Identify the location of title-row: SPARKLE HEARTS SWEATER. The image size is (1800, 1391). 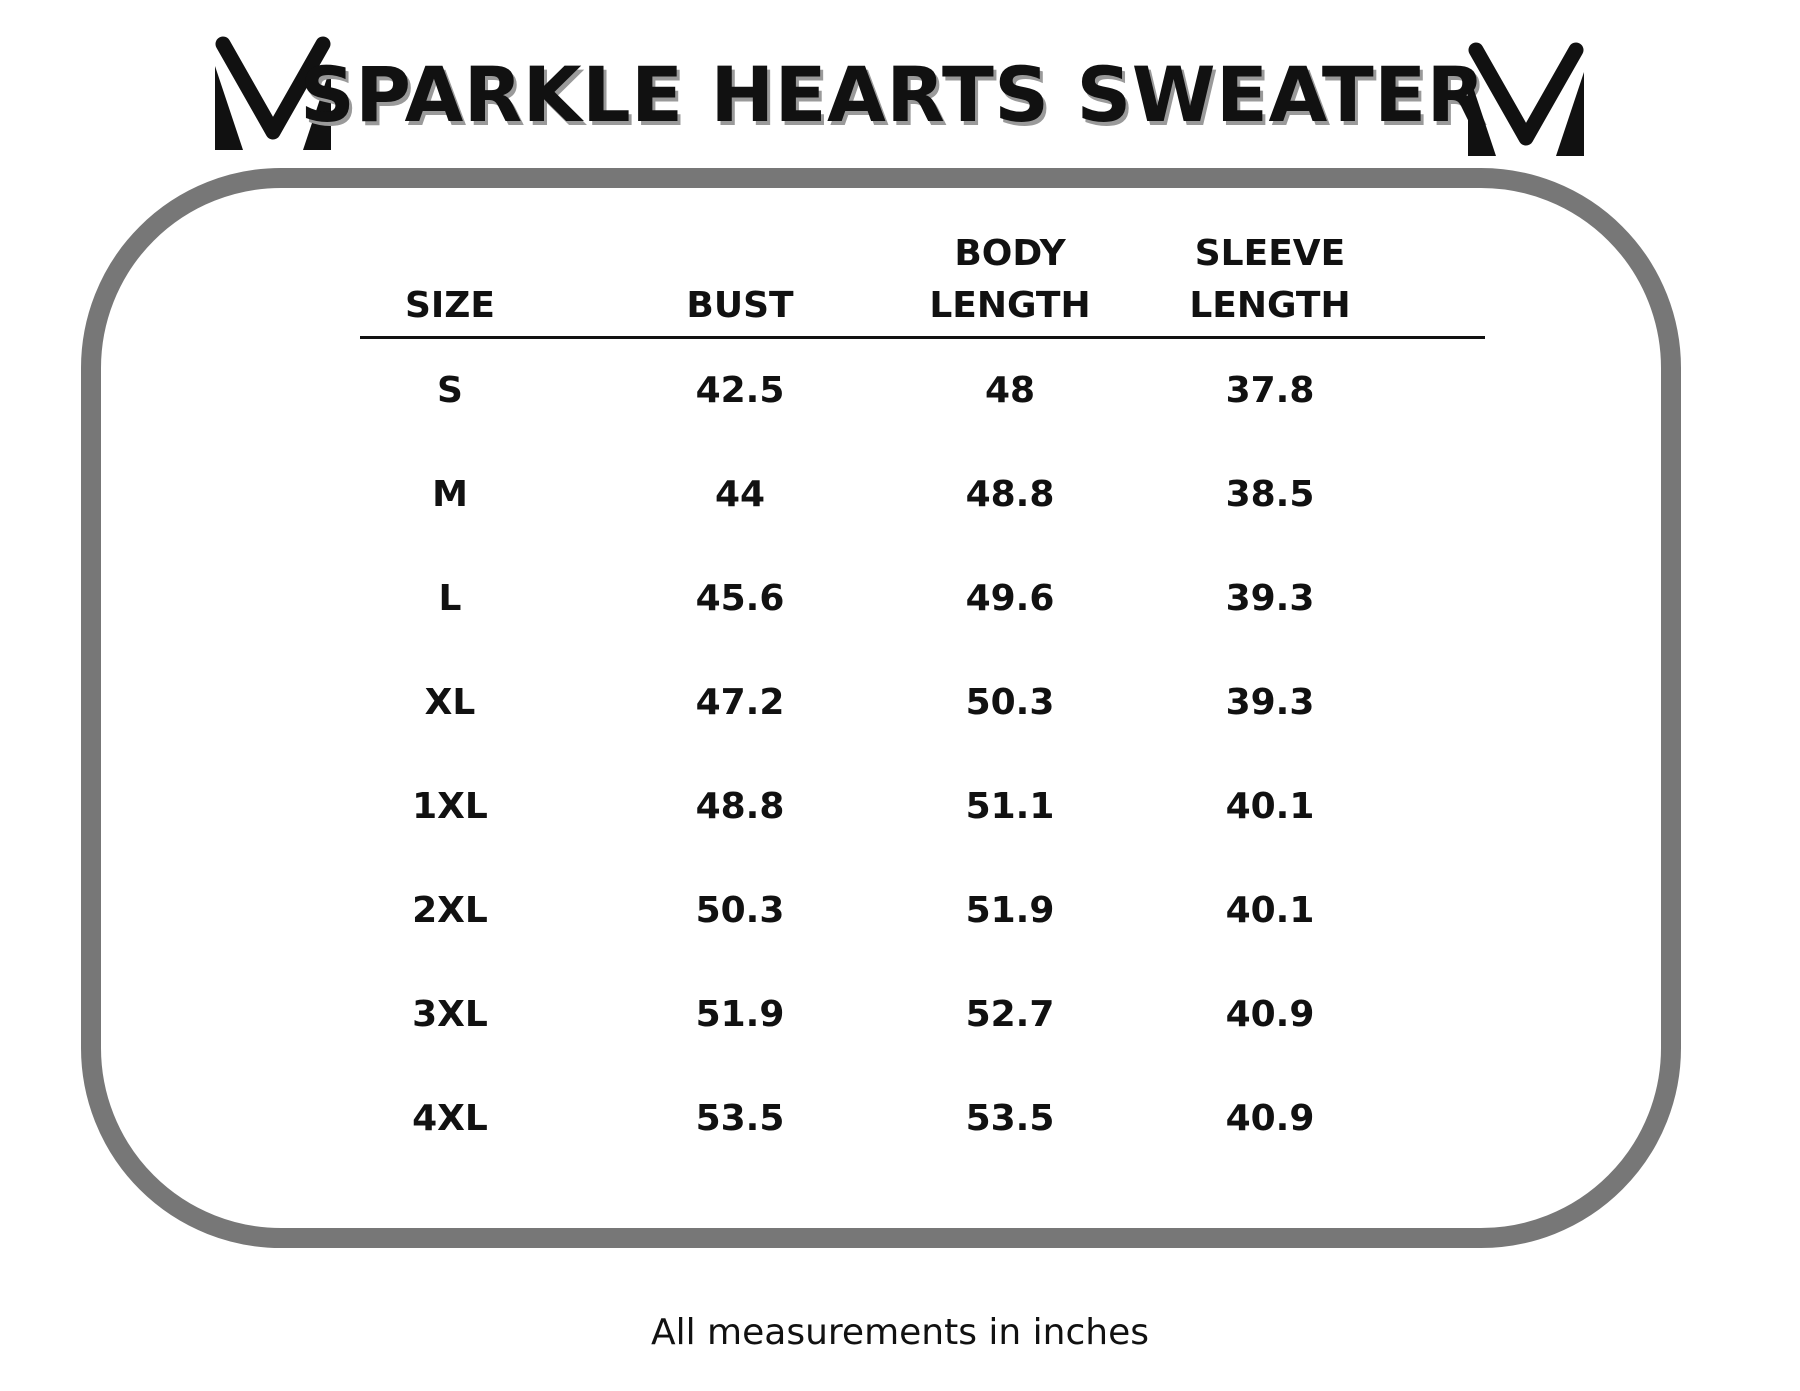
(900, 100).